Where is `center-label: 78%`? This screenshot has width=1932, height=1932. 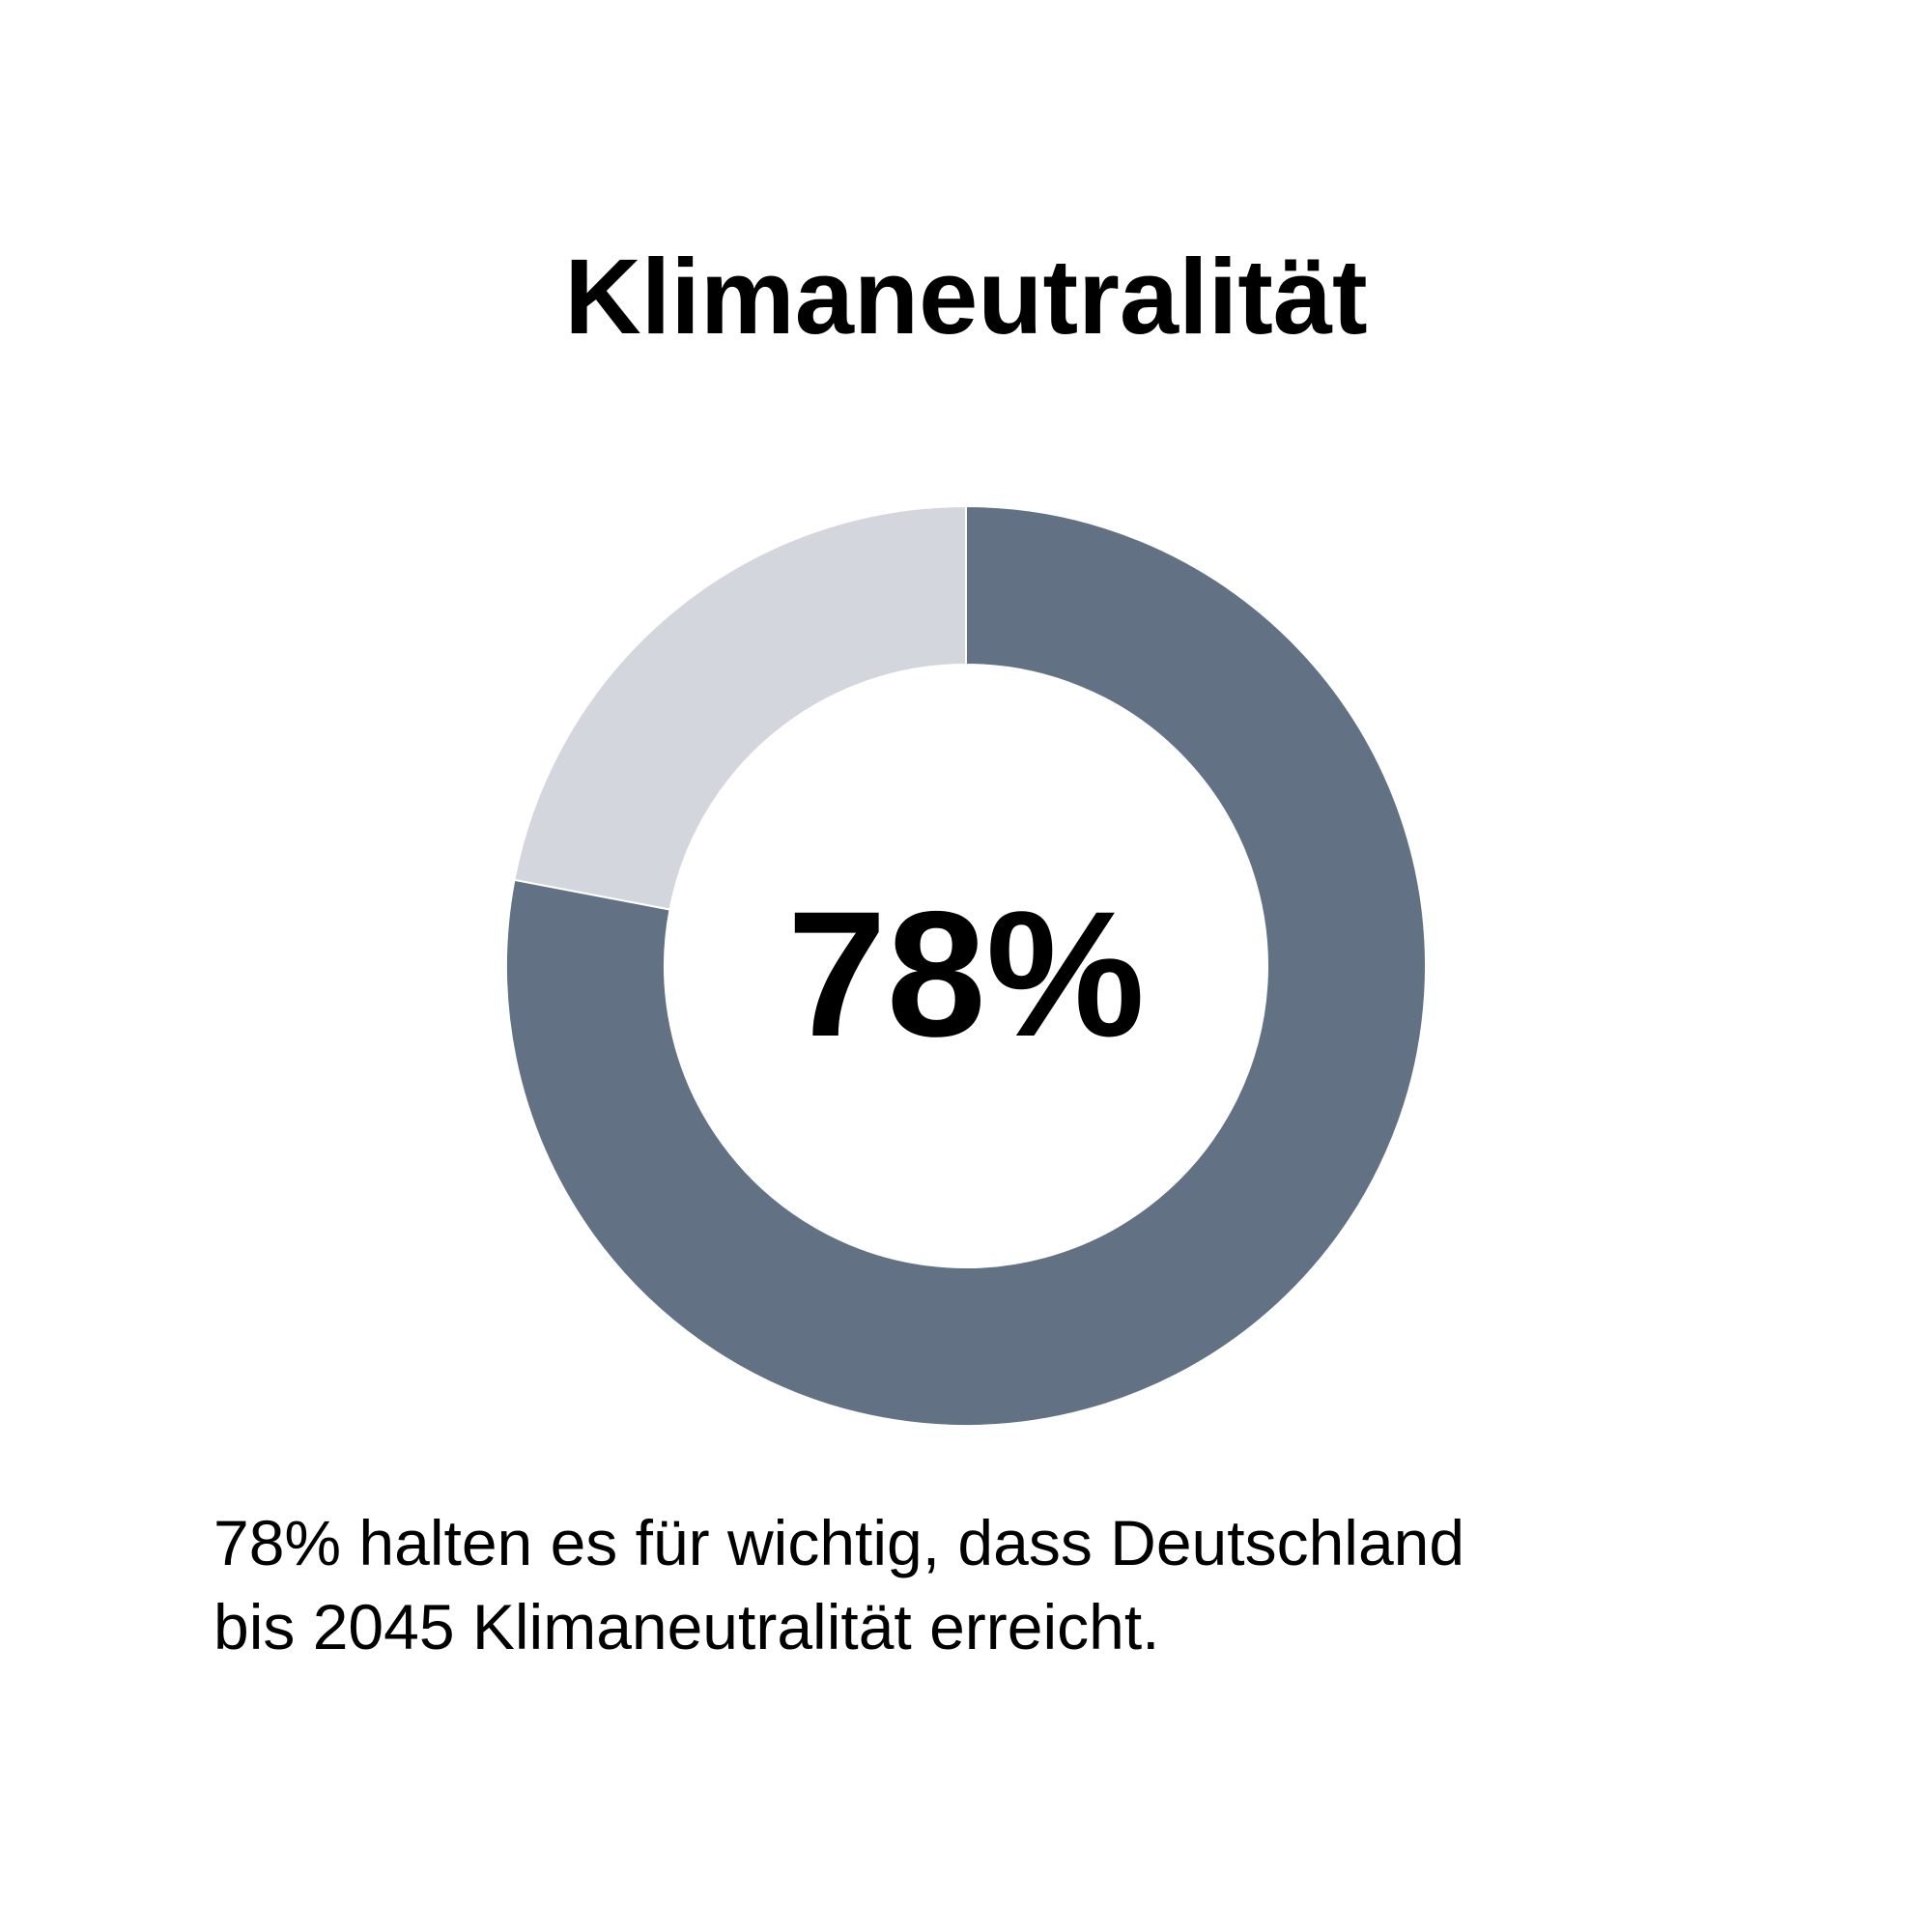
center-label: 78% is located at coordinates (966, 974).